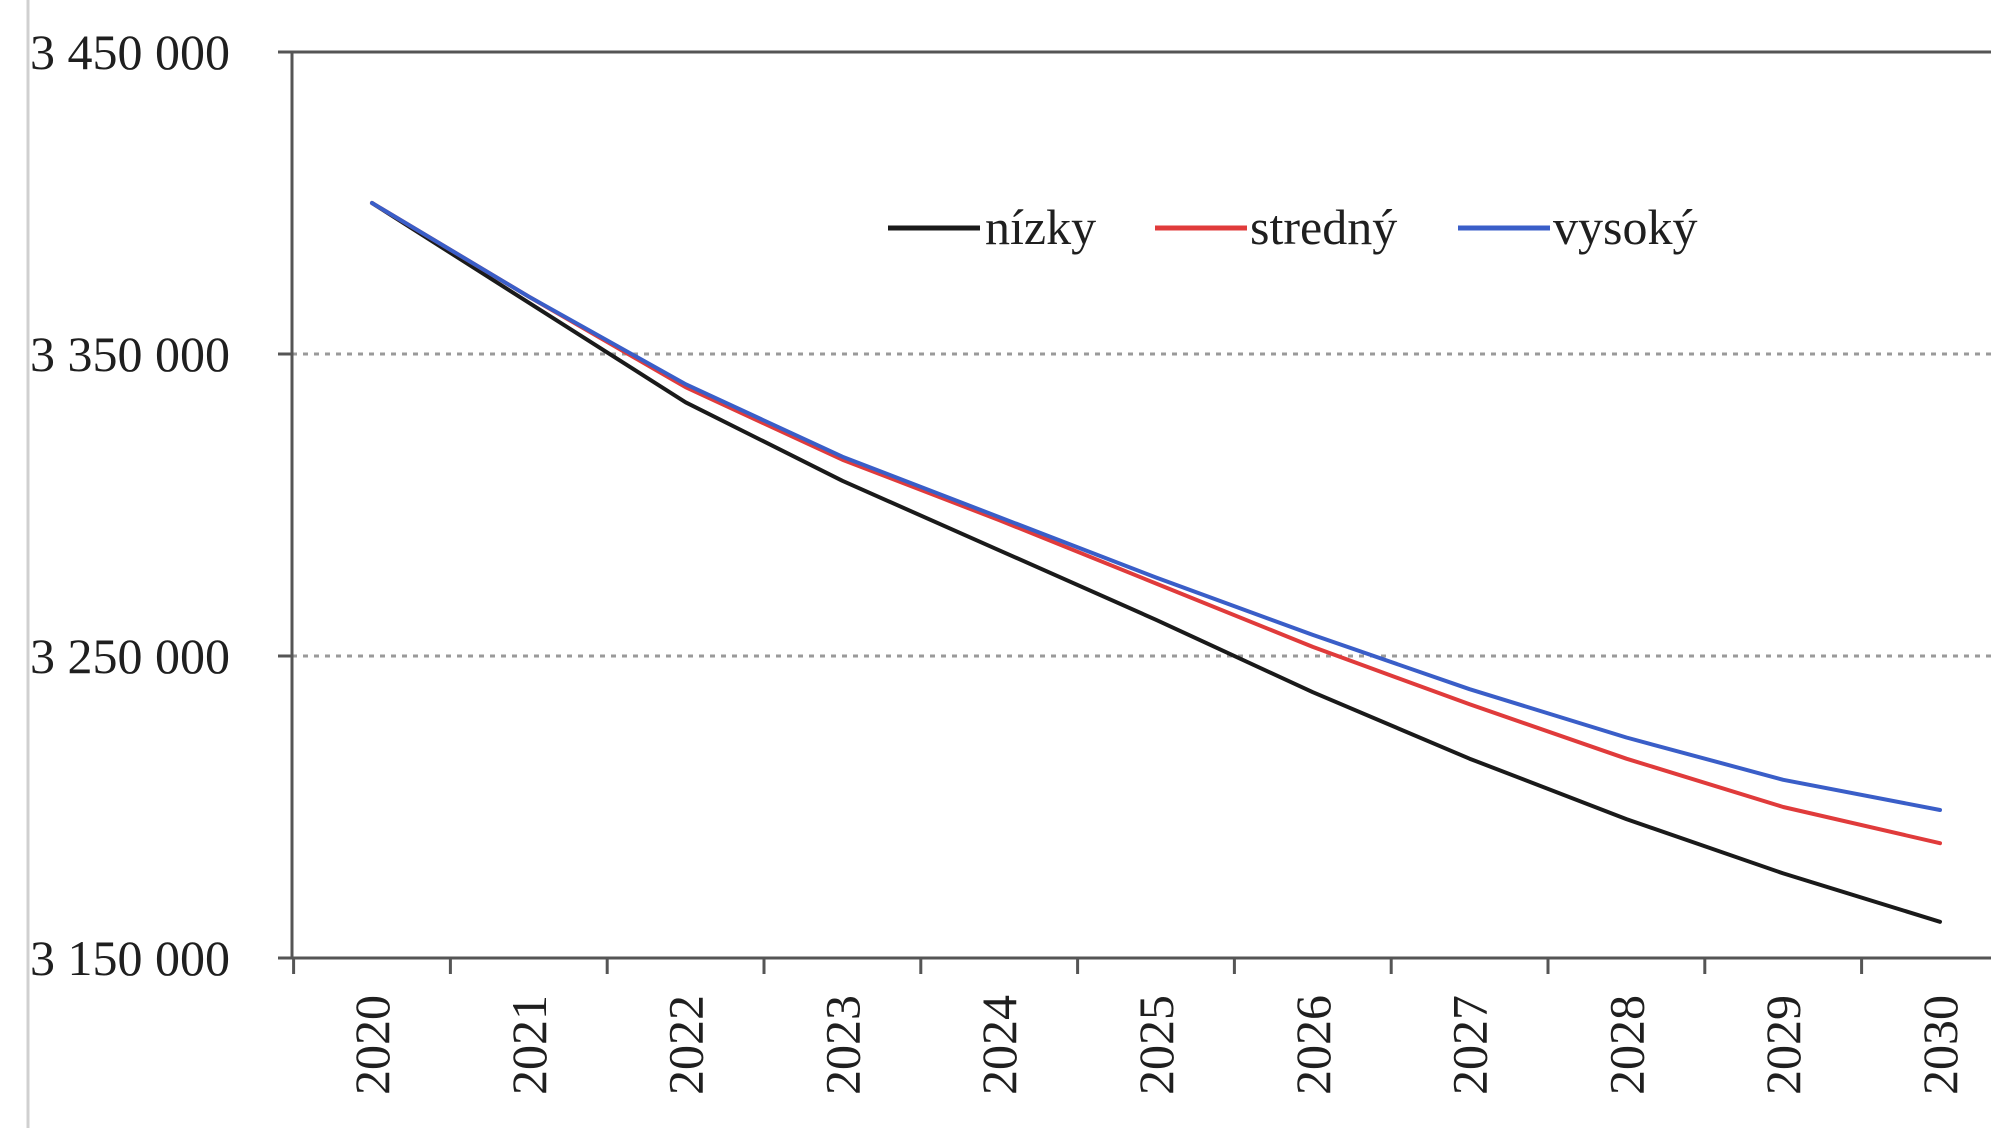  What do you see at coordinates (130, 354) in the screenshot?
I see `y-tick-label: 3 350 000` at bounding box center [130, 354].